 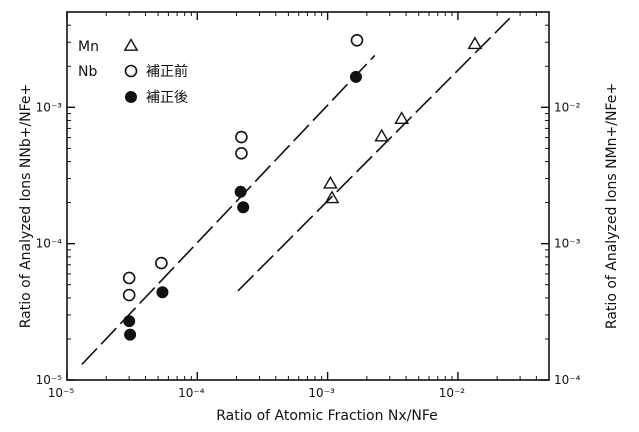 I want to click on x-tick-label: 10⁻⁵, so click(x=61, y=393).